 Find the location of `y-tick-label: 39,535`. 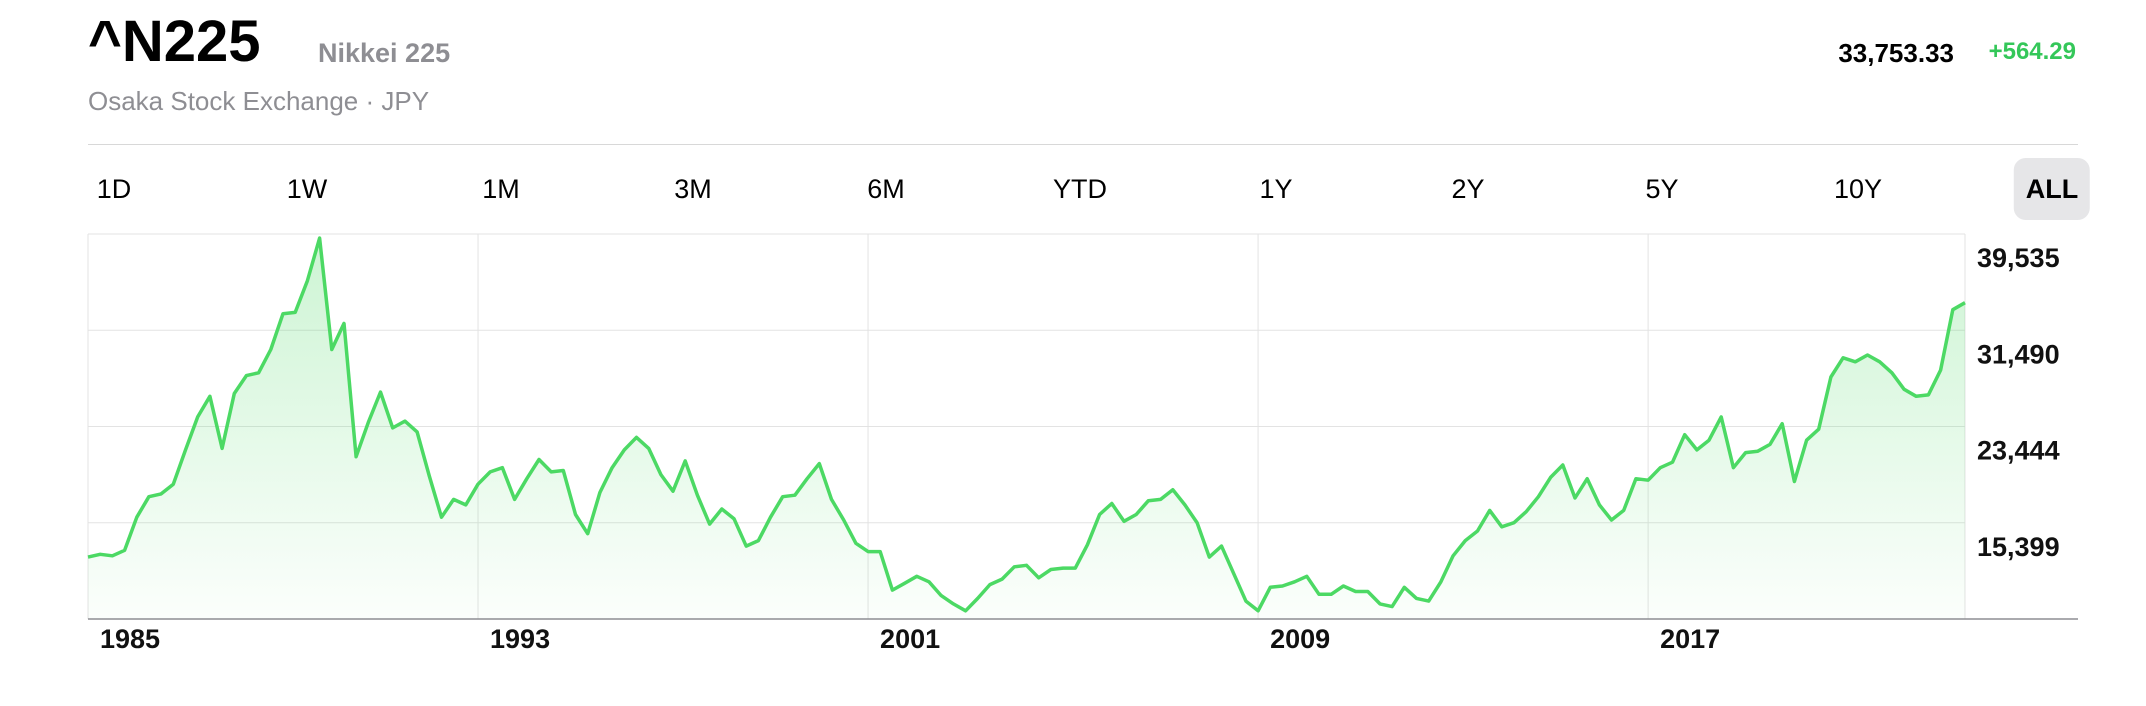

y-tick-label: 39,535 is located at coordinates (2018, 258).